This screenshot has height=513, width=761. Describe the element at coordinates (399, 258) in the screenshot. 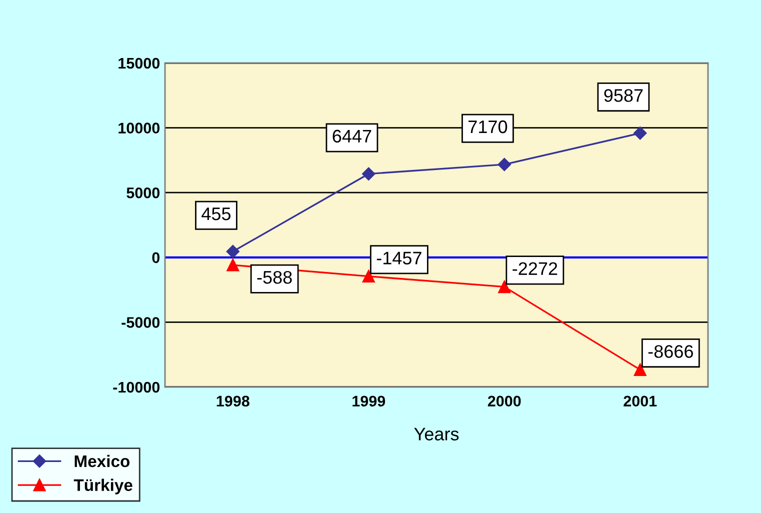

I see `data-label: -1457` at that location.